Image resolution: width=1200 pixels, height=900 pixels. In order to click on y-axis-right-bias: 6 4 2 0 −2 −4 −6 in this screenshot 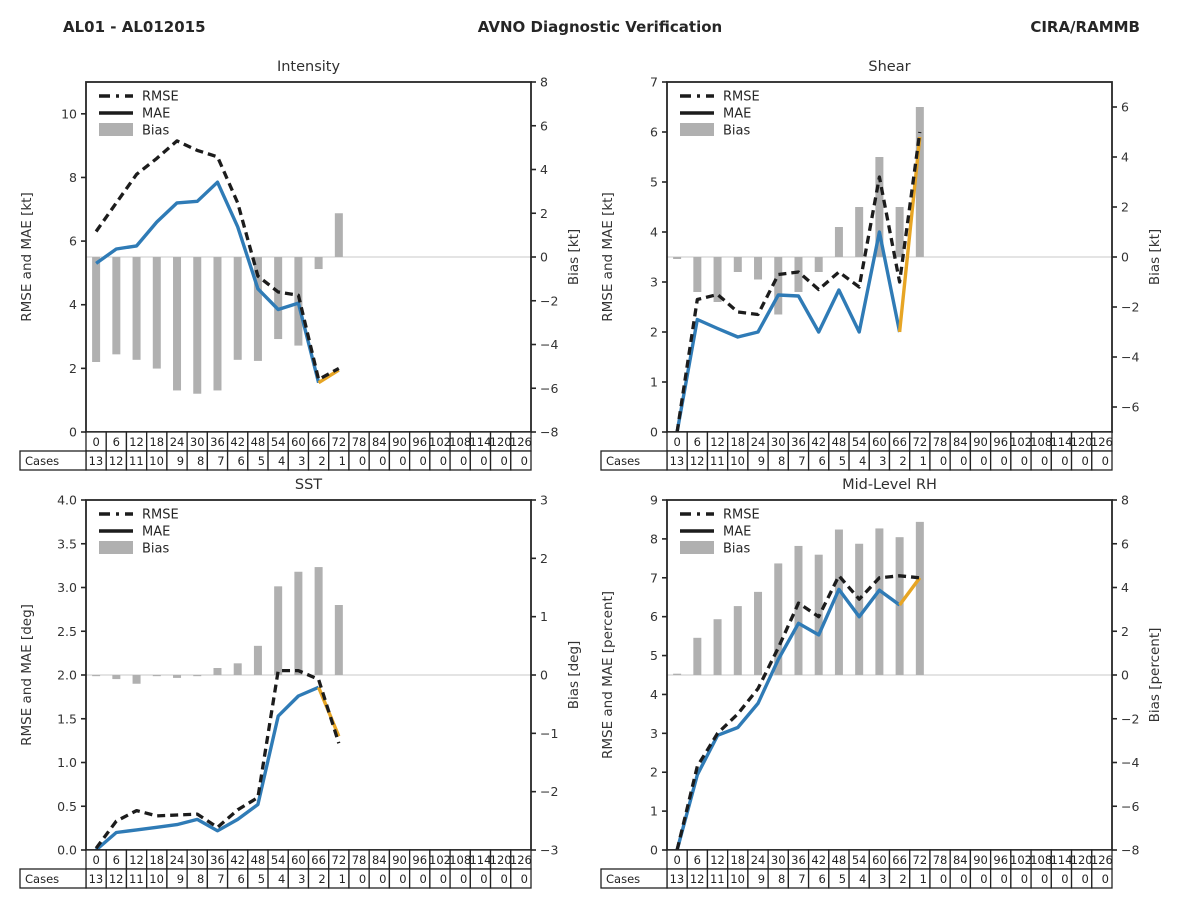, I will do `click(1125, 257)`.